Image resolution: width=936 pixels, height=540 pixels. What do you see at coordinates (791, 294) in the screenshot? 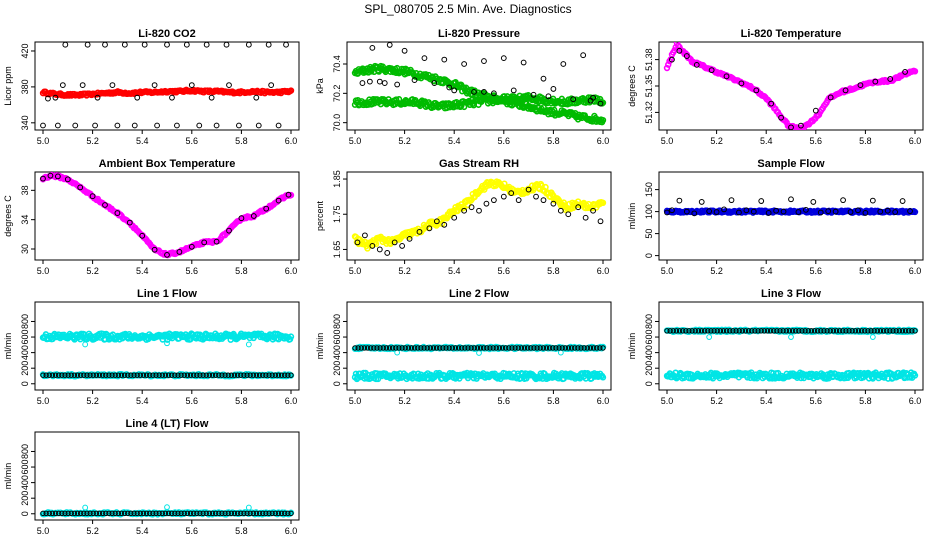
I see `chart-title: Line 3 Flow` at bounding box center [791, 294].